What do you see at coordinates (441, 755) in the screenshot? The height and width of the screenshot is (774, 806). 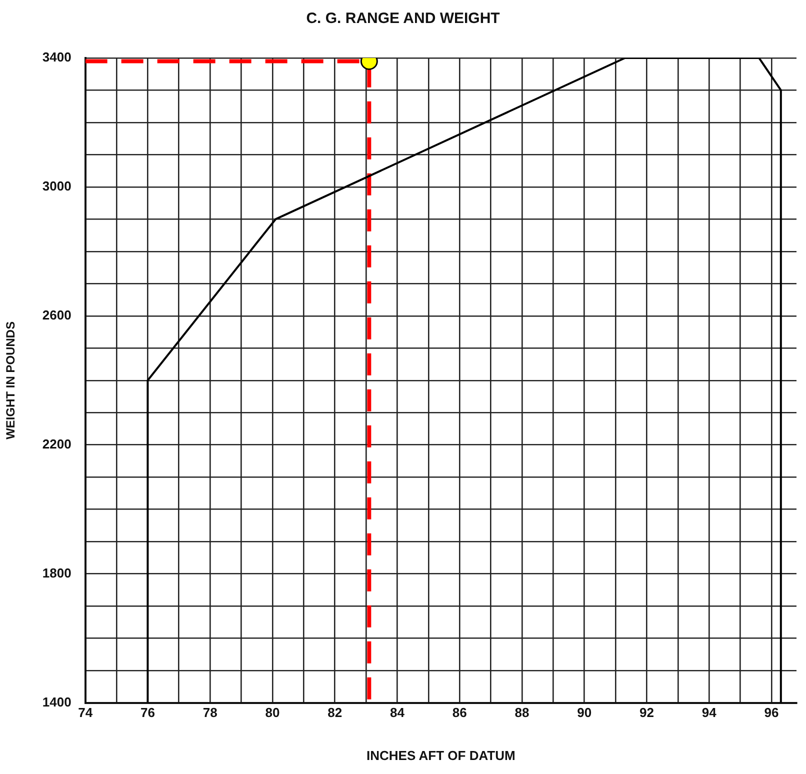 I see `x-axis-title: INCHES AFT OF DATUM` at bounding box center [441, 755].